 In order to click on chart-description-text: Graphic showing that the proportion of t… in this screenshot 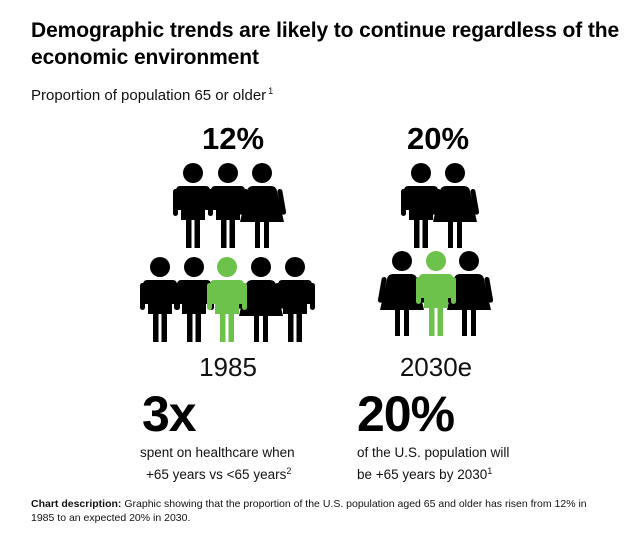, I will do `click(309, 511)`.